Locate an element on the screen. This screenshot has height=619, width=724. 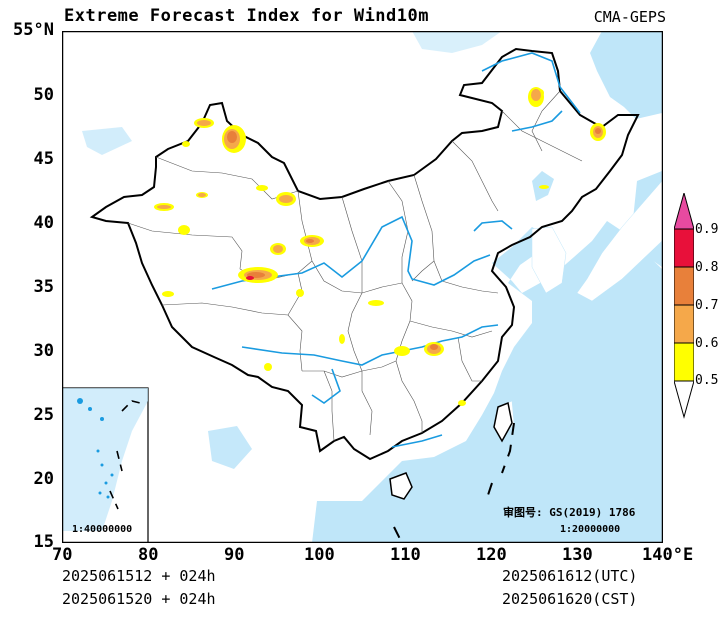
x-tick-140: 140°E is located at coordinates (668, 555).